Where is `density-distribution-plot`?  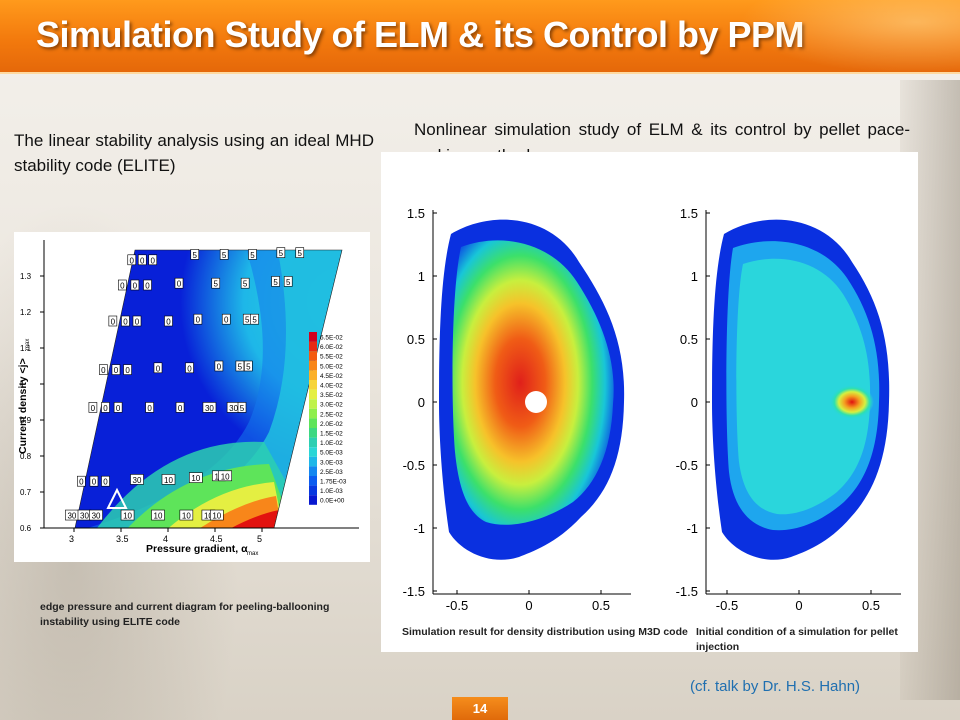
density-distribution-plot is located at coordinates (531, 402).